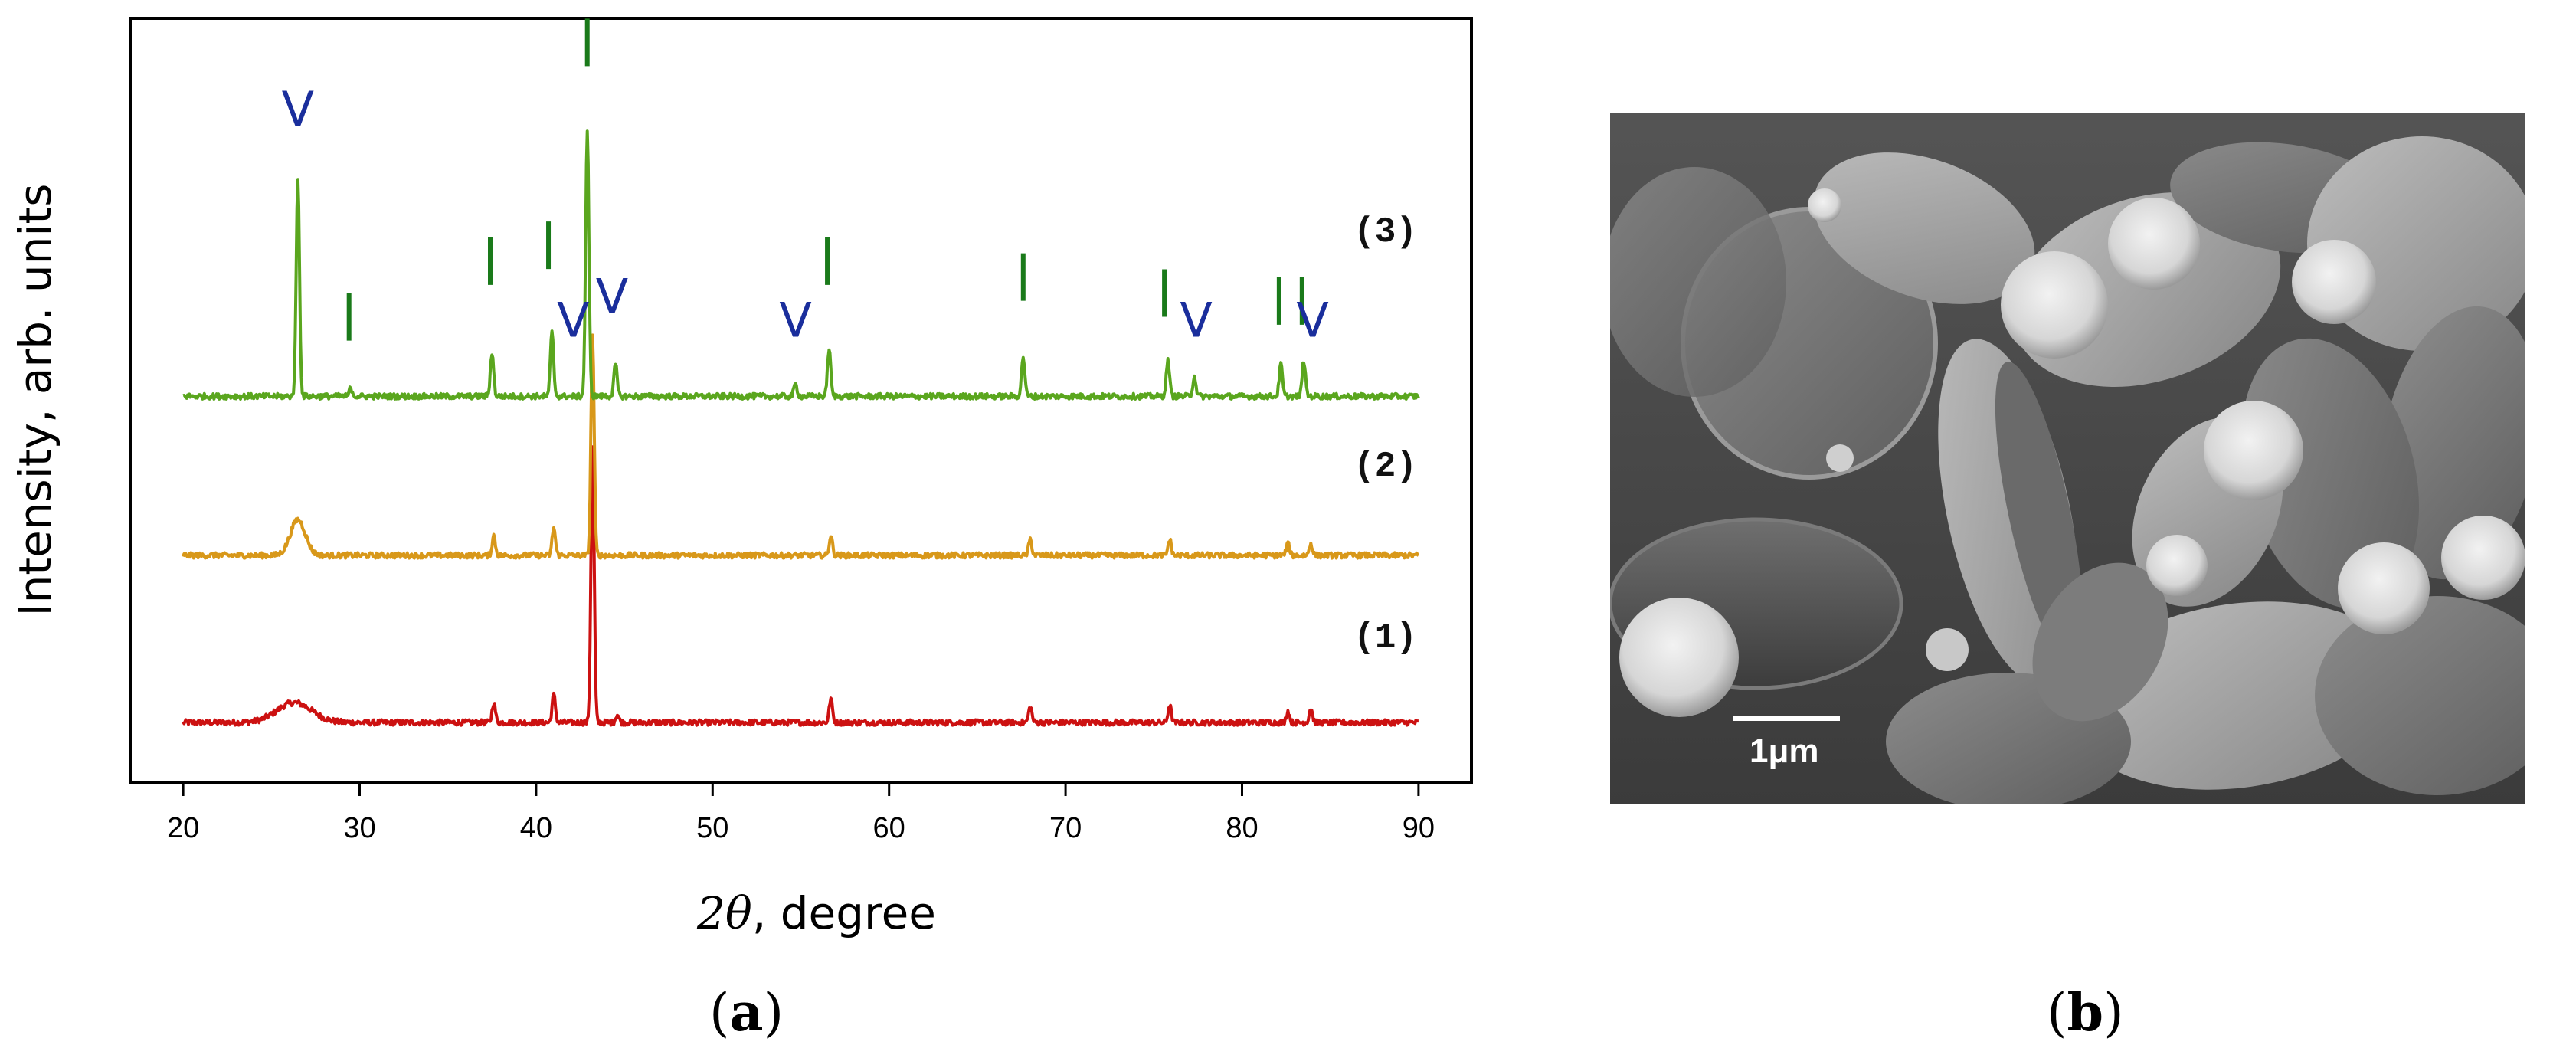 This screenshot has width=2576, height=1058. What do you see at coordinates (359, 828) in the screenshot?
I see `x-tick-label: 30` at bounding box center [359, 828].